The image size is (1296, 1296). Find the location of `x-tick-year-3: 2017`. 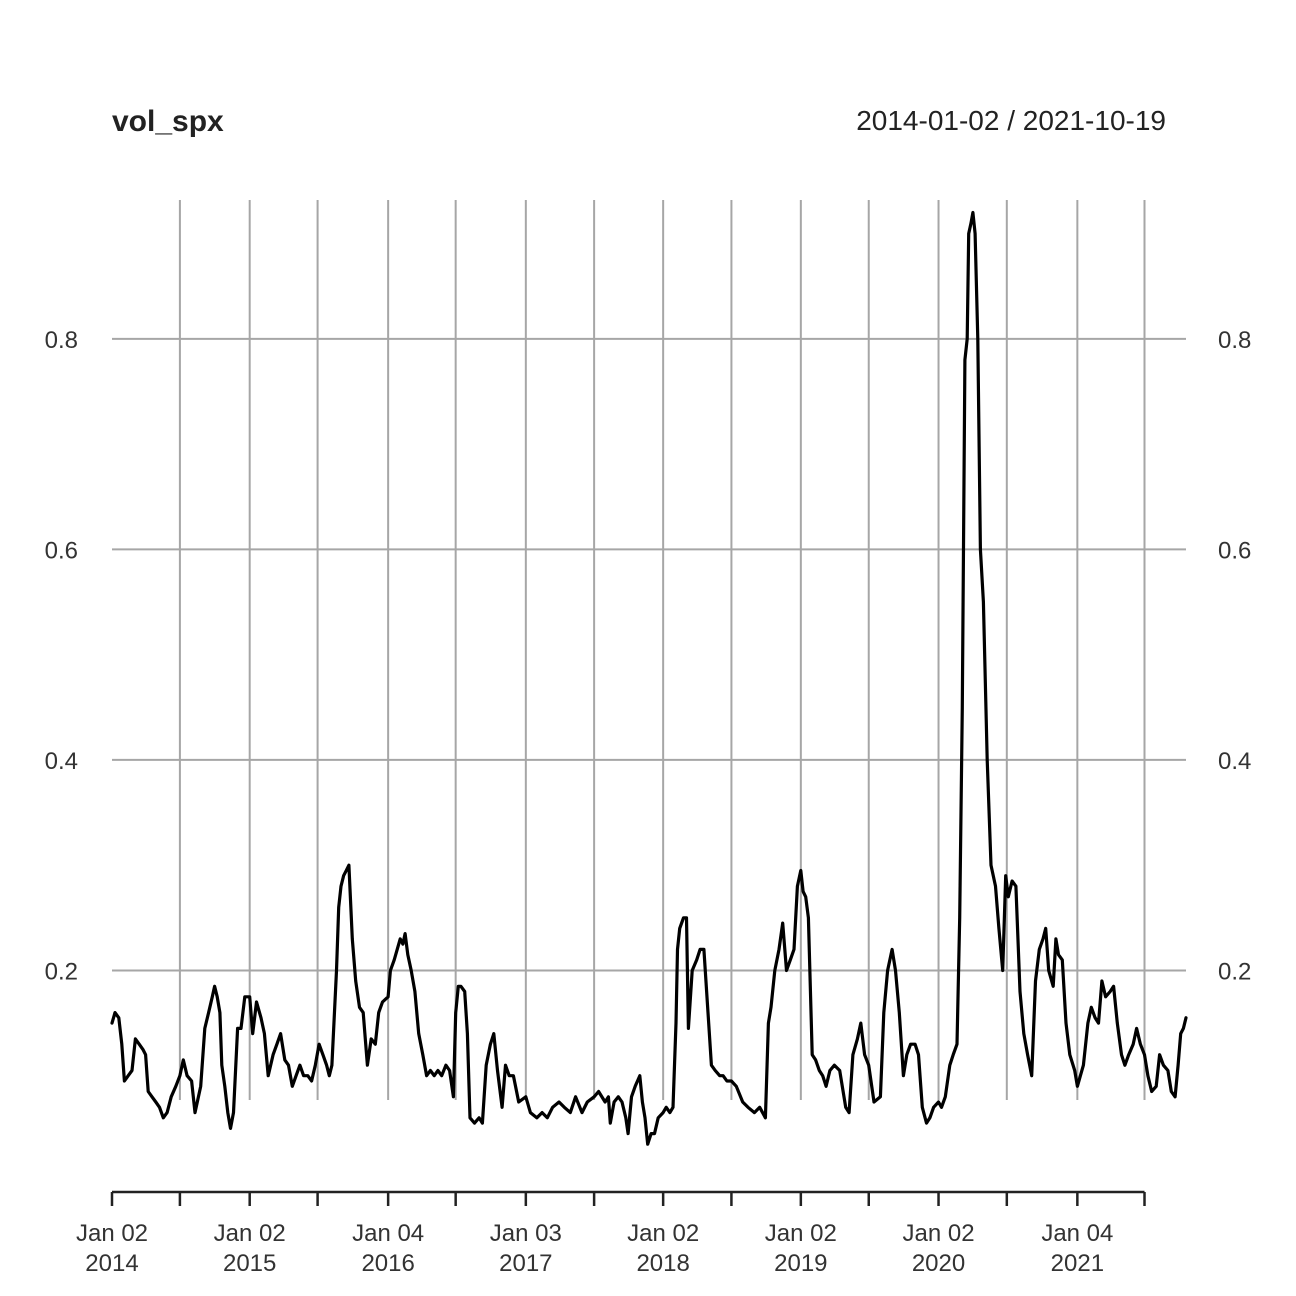

x-tick-year-3: 2017 is located at coordinates (525, 1263).